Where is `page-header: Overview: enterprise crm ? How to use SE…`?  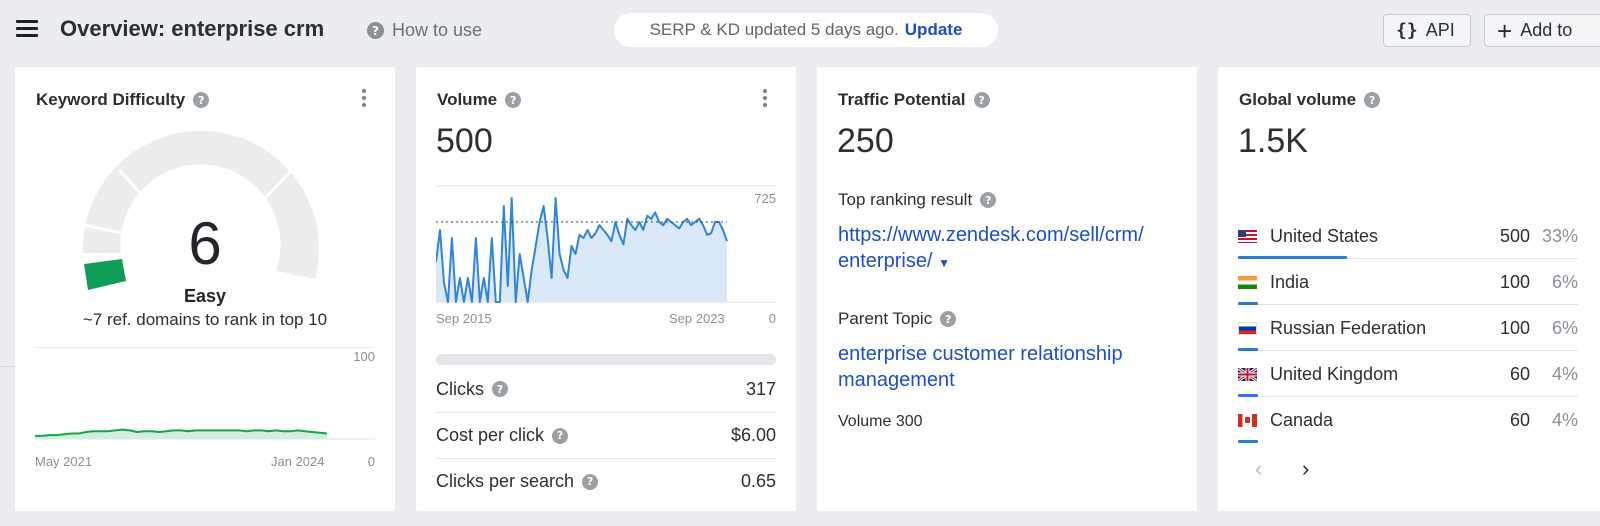
page-header: Overview: enterprise crm ? How to use SE… is located at coordinates (800, 31).